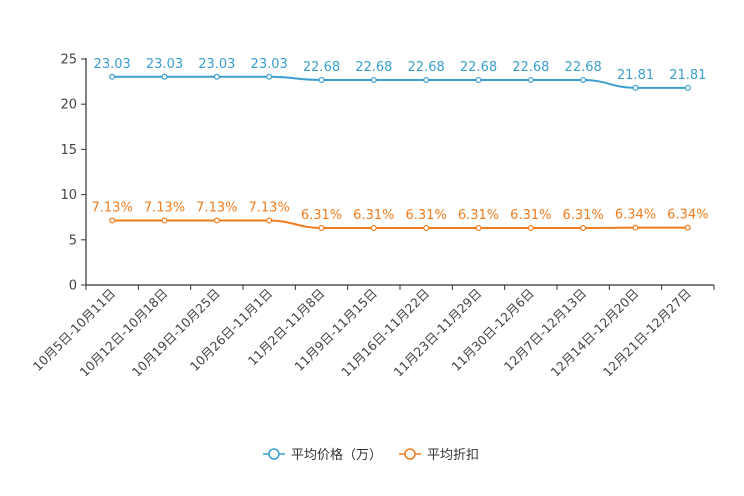 The height and width of the screenshot is (496, 744). What do you see at coordinates (68, 195) in the screenshot?
I see `y-tick-label: 10` at bounding box center [68, 195].